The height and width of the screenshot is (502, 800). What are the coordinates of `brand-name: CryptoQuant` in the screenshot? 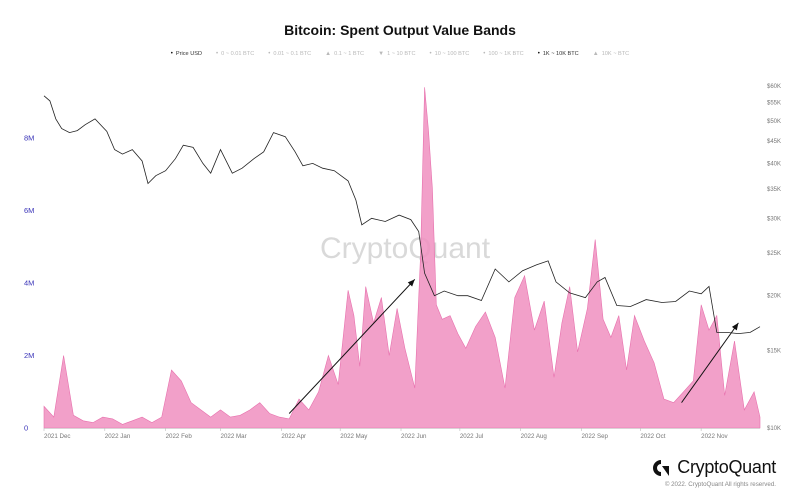 It's located at (726, 467).